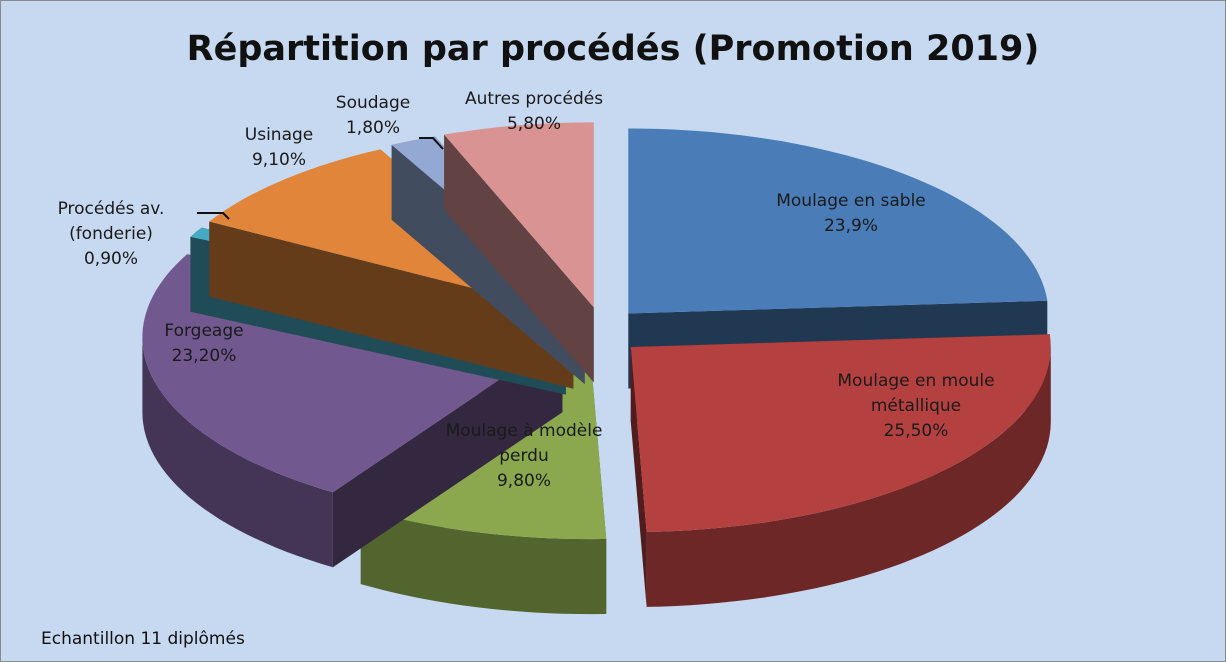 The width and height of the screenshot is (1226, 662). I want to click on slice-label: Moulage à modèle perdu 9,80%, so click(524, 456).